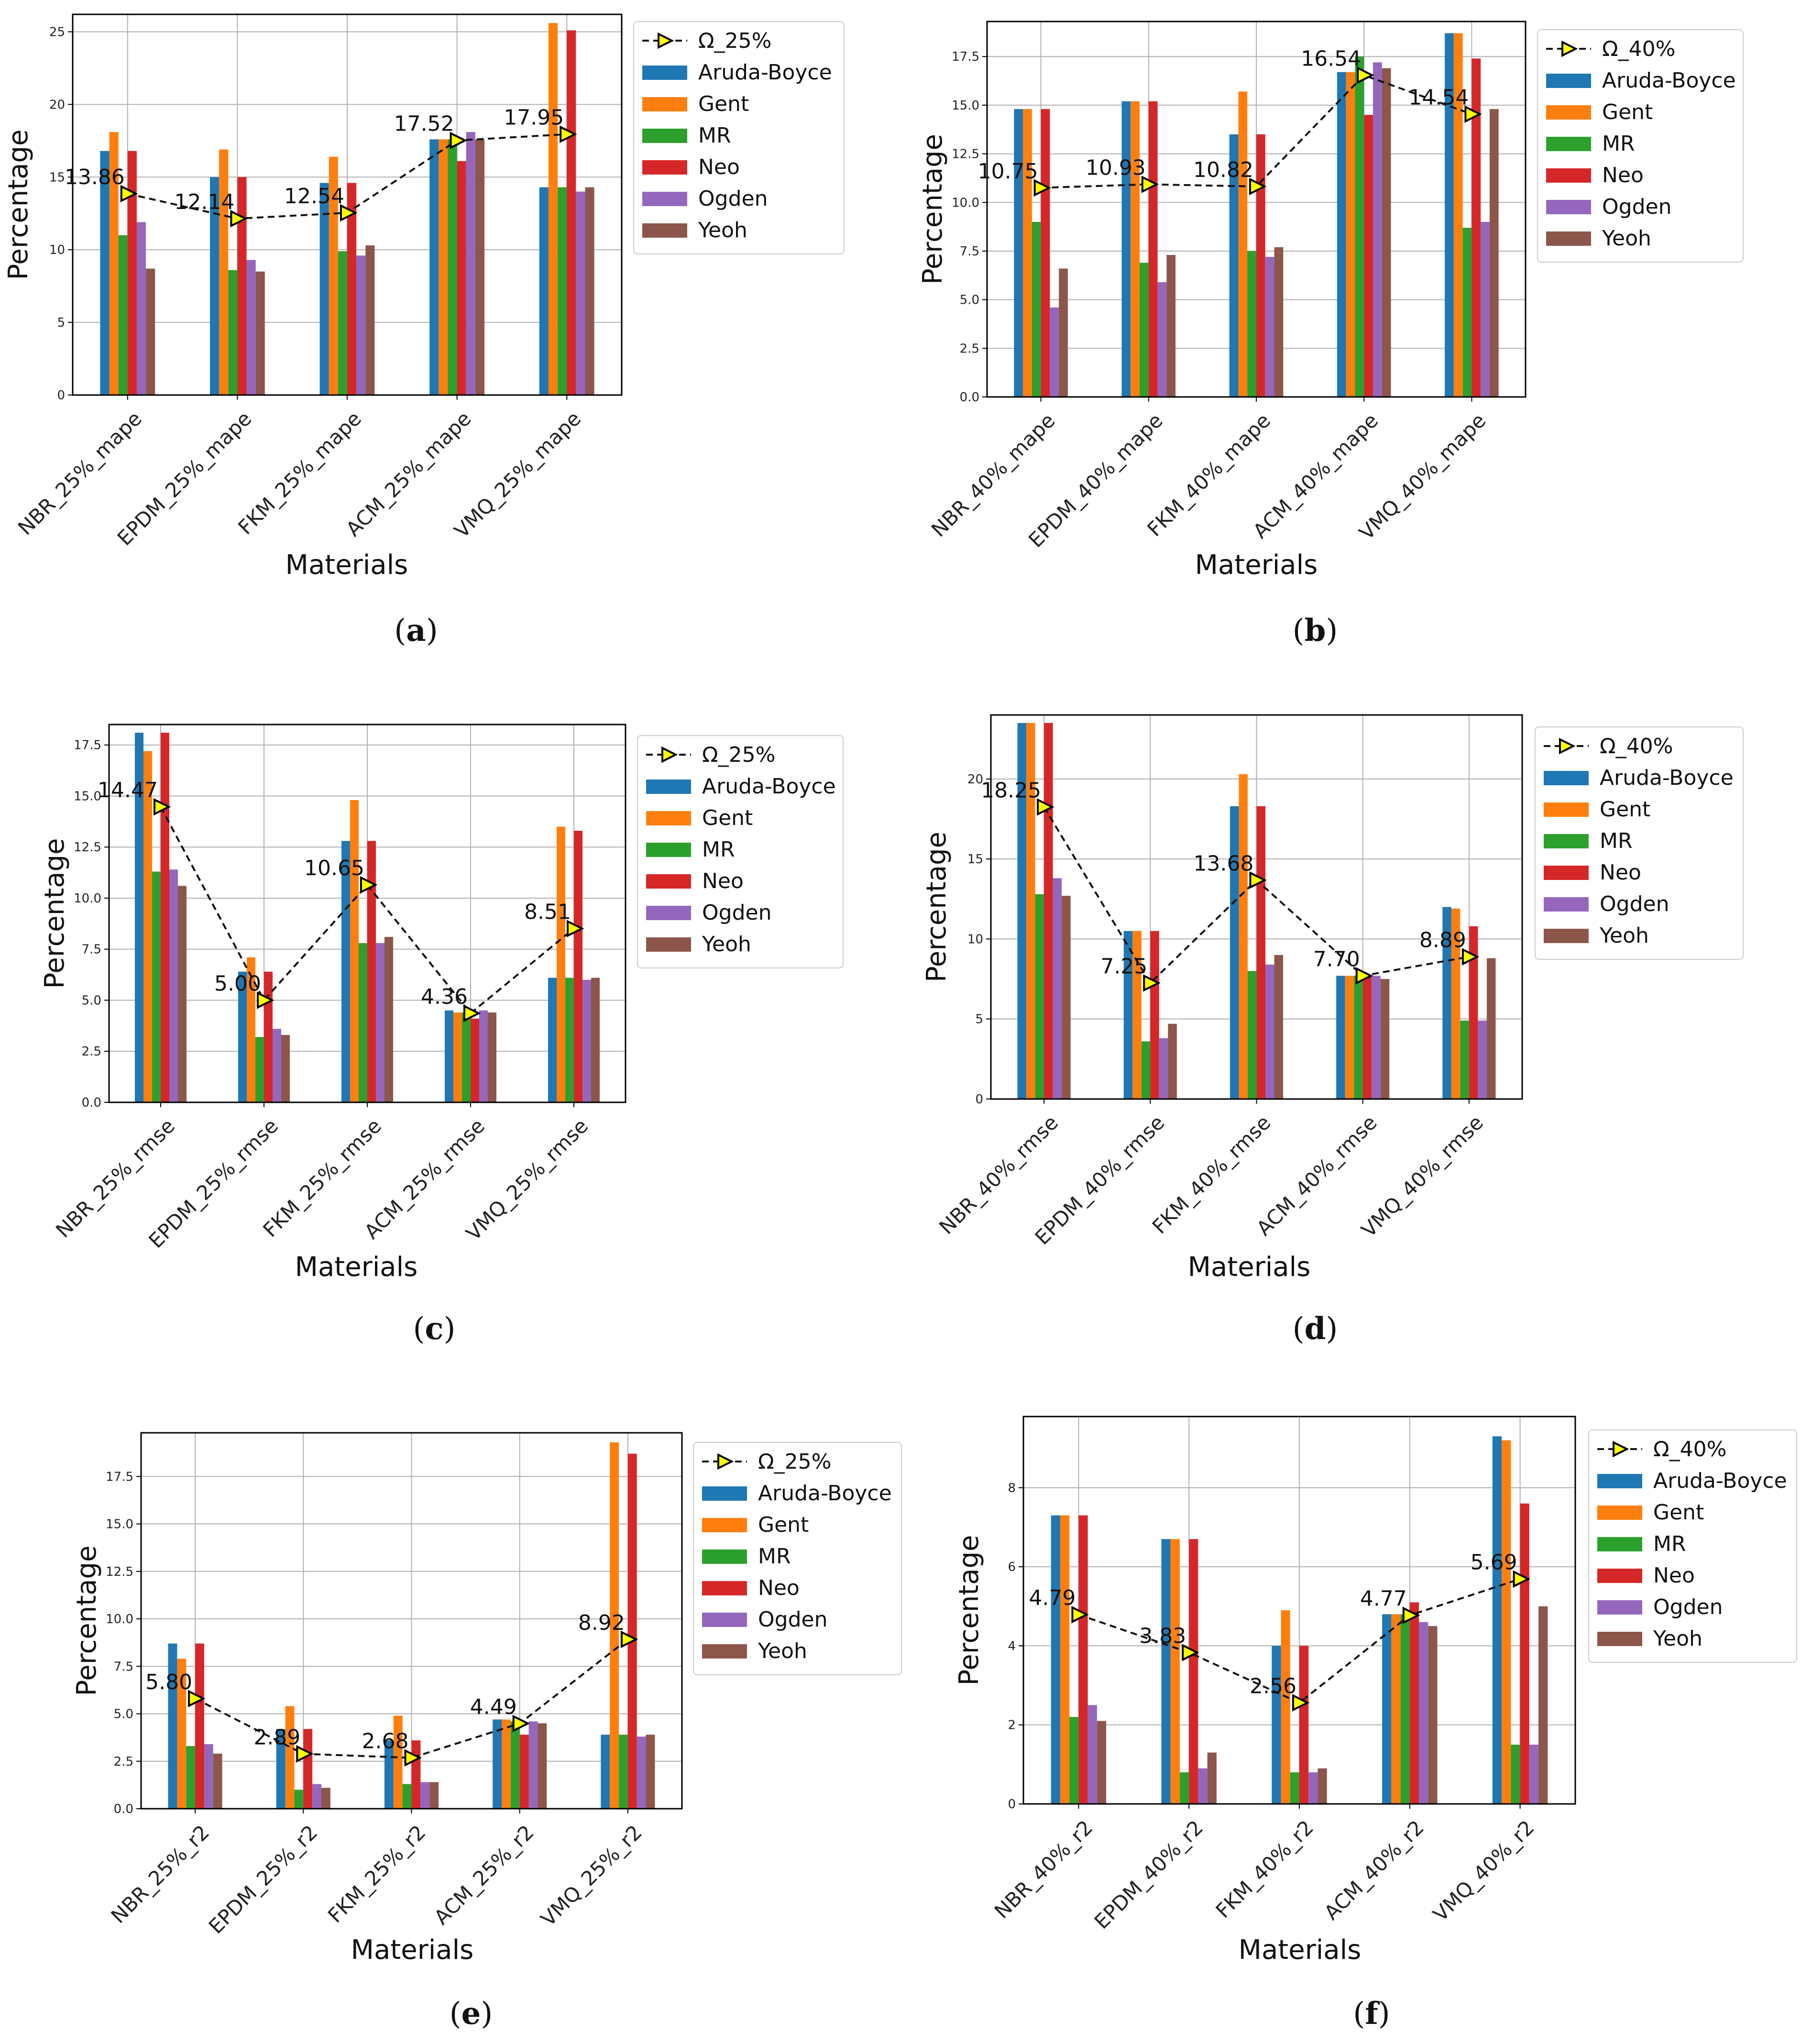 The width and height of the screenshot is (1812, 2044). What do you see at coordinates (1634, 904) in the screenshot?
I see `legend-label: Ogden` at bounding box center [1634, 904].